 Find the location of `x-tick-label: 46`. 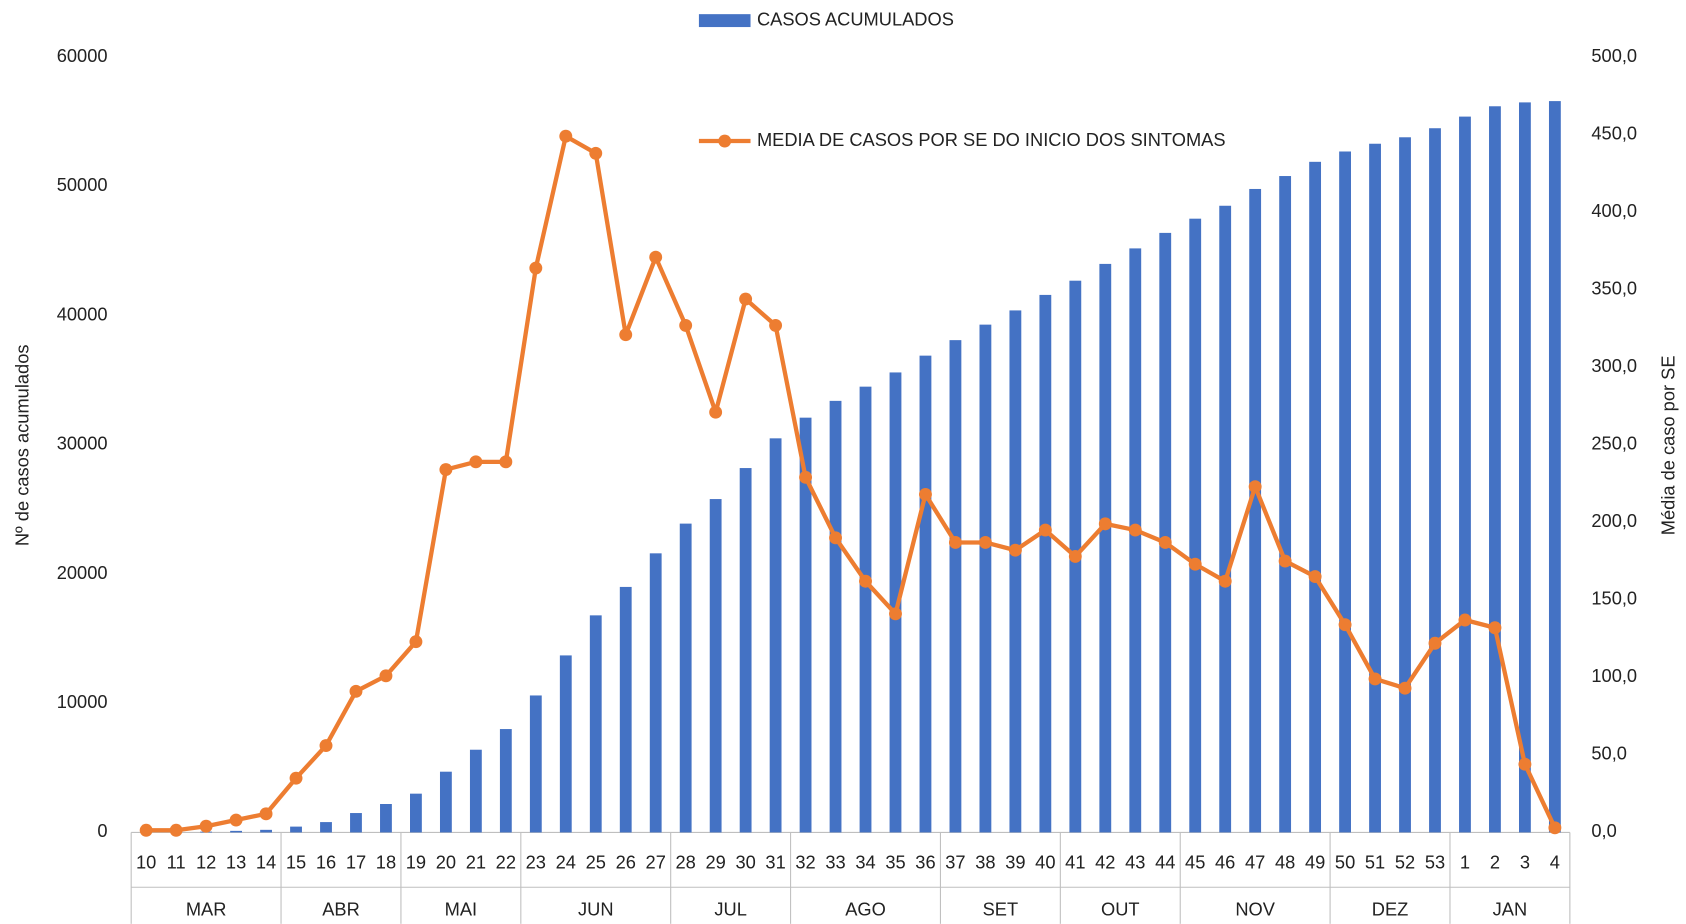

x-tick-label: 46 is located at coordinates (1225, 861).